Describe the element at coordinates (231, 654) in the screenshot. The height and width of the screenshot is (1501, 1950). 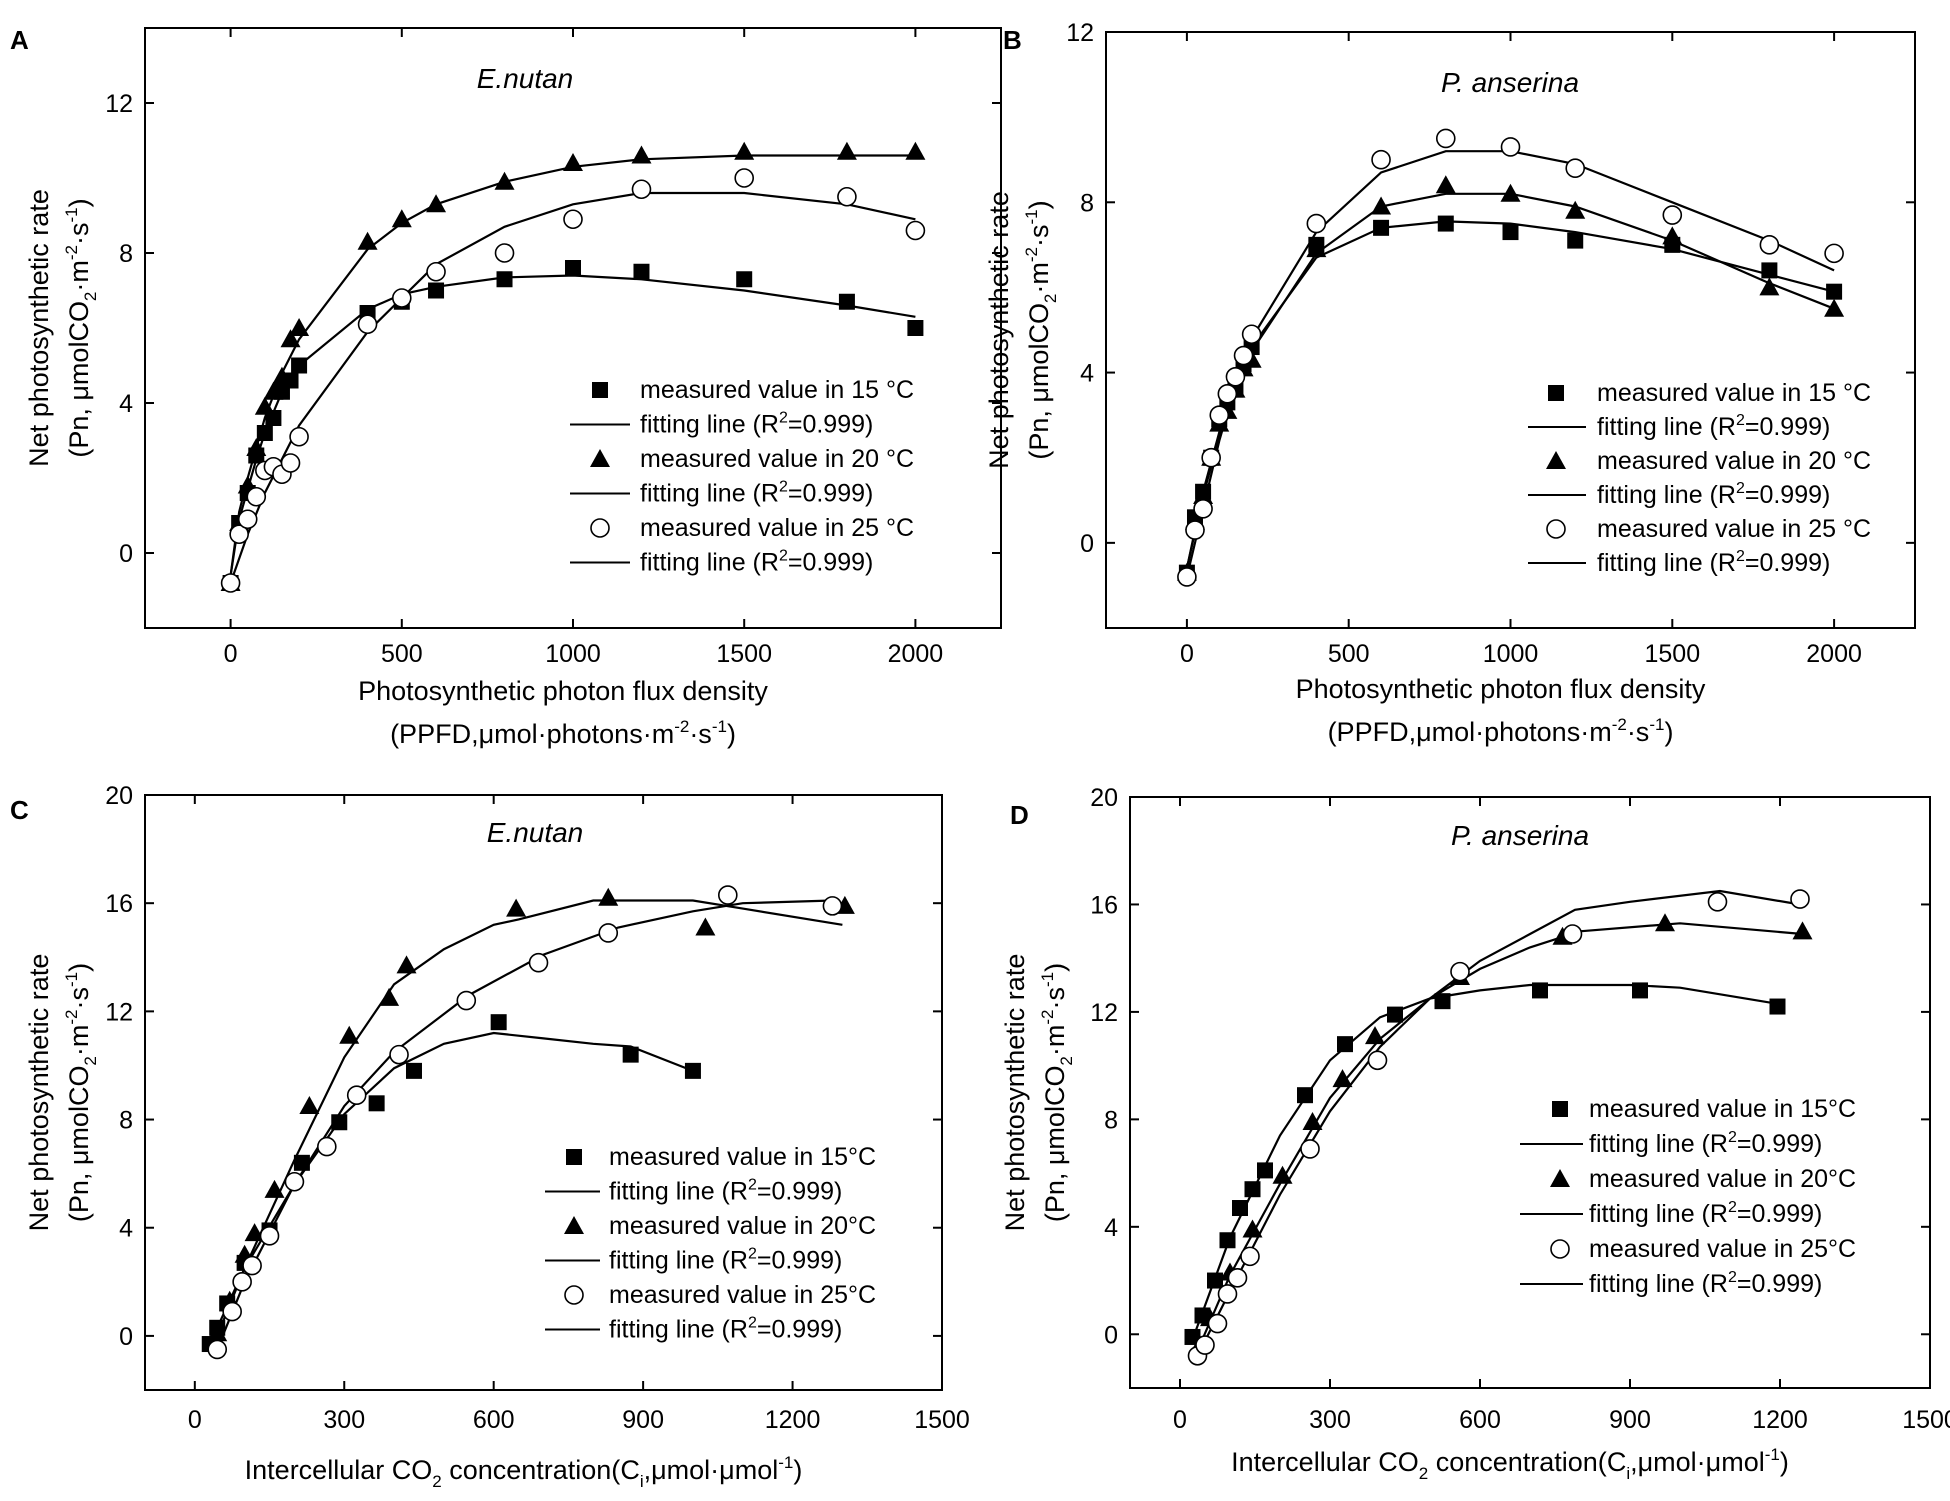
I see `x-tick-label: 0` at that location.